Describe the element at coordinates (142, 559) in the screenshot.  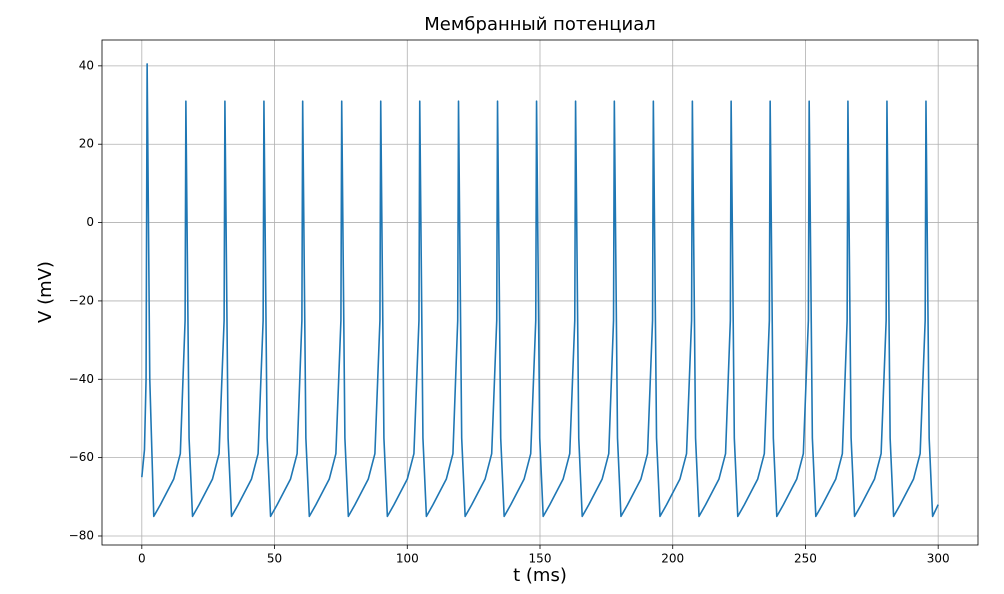
I see `x-tick-label: 0` at that location.